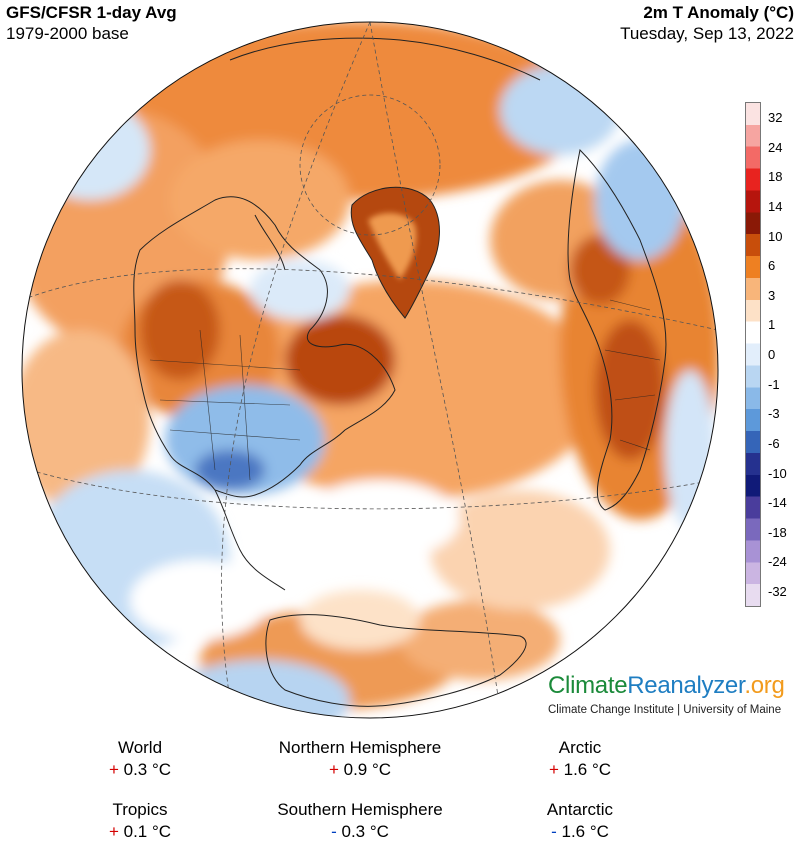 This screenshot has width=800, height=846. I want to click on legend-tick-label: 24, so click(775, 147).